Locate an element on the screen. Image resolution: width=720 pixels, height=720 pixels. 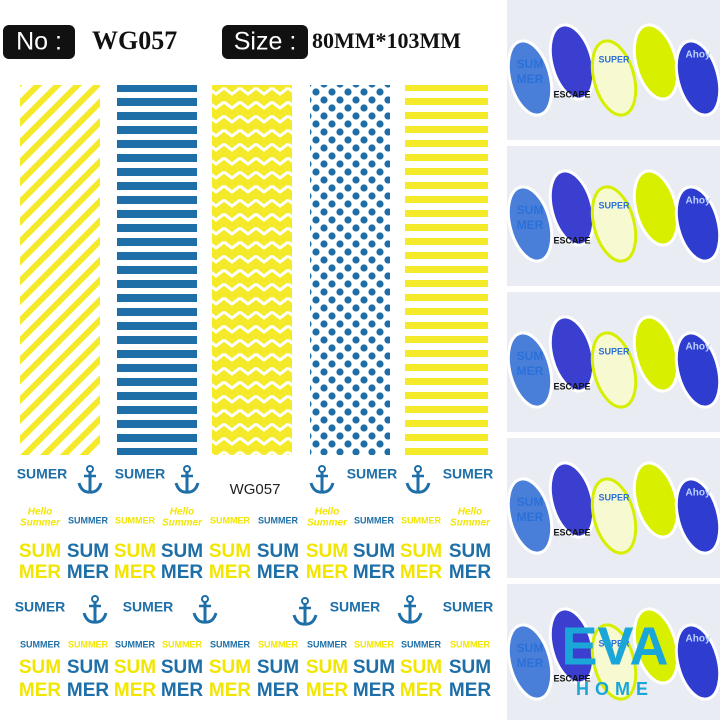
size-label: Size : is located at coordinates (265, 42).